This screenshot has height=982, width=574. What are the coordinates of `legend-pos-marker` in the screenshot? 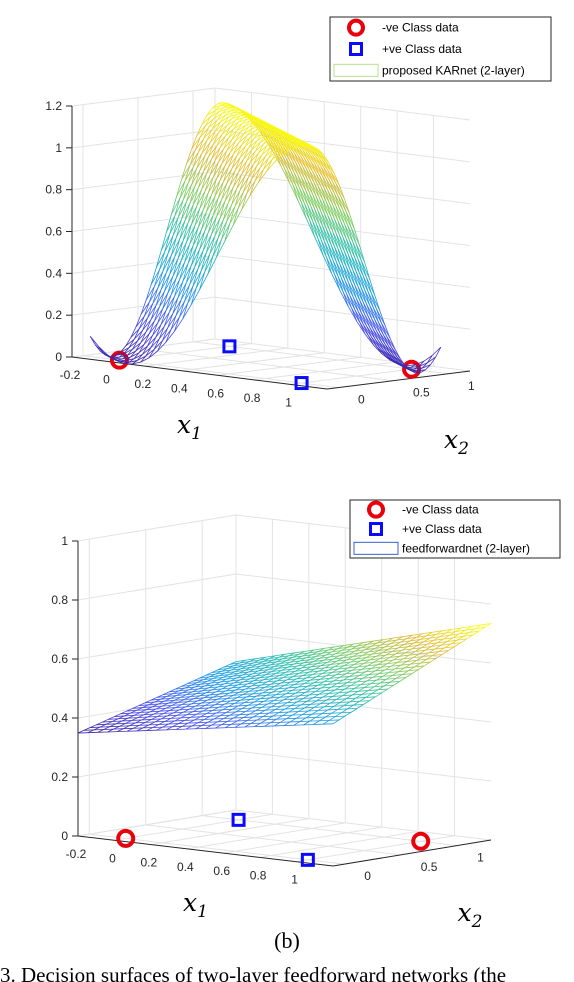 It's located at (356, 49).